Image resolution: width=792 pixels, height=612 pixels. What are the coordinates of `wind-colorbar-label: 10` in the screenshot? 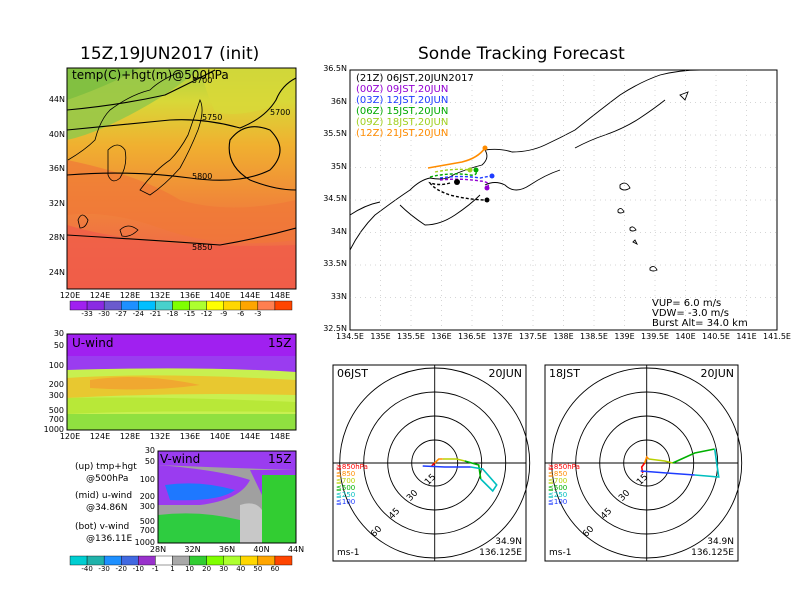 It's located at (189, 569).